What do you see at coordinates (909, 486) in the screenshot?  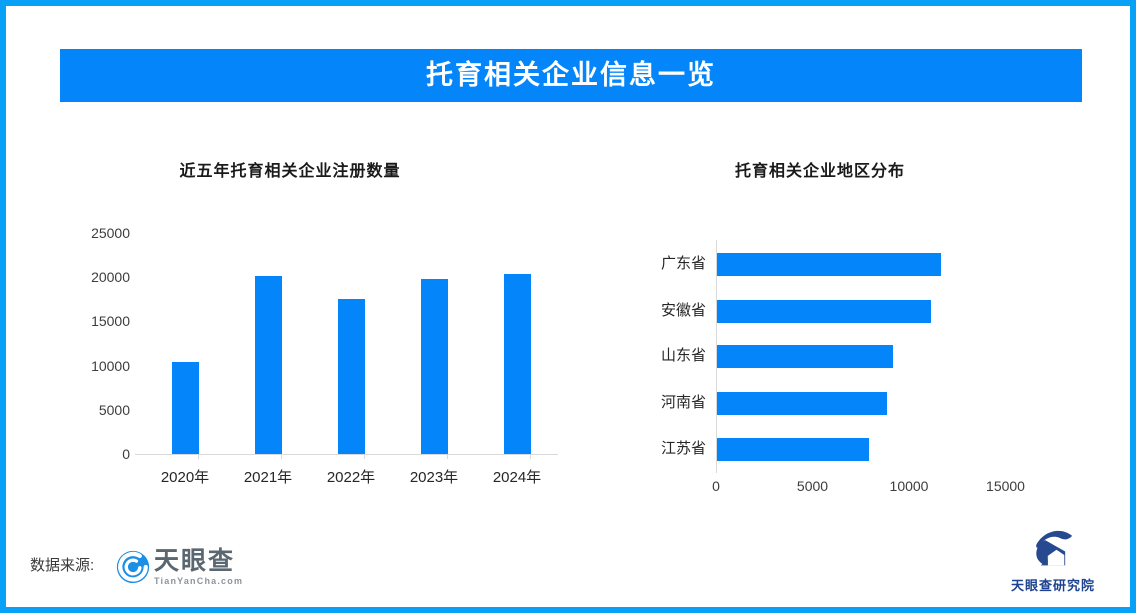 I see `x-axis-tick-label: 10000` at bounding box center [909, 486].